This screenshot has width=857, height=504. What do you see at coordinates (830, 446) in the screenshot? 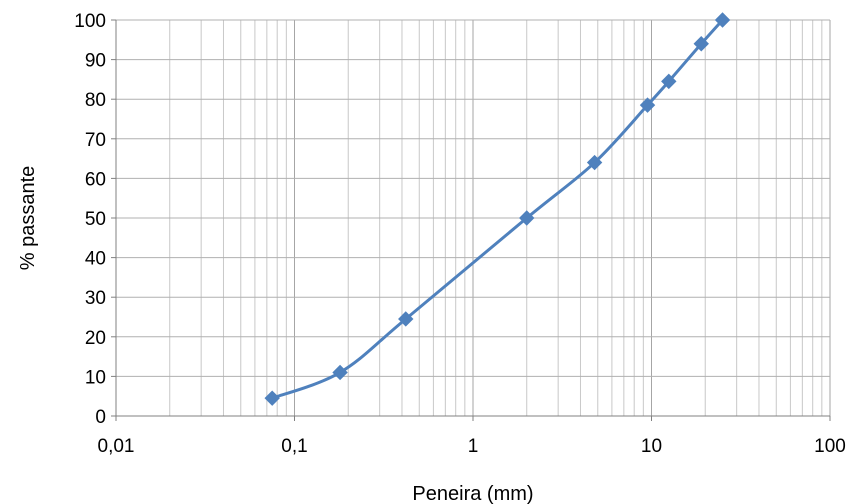
I see `x-tick-label: 100` at bounding box center [830, 446].